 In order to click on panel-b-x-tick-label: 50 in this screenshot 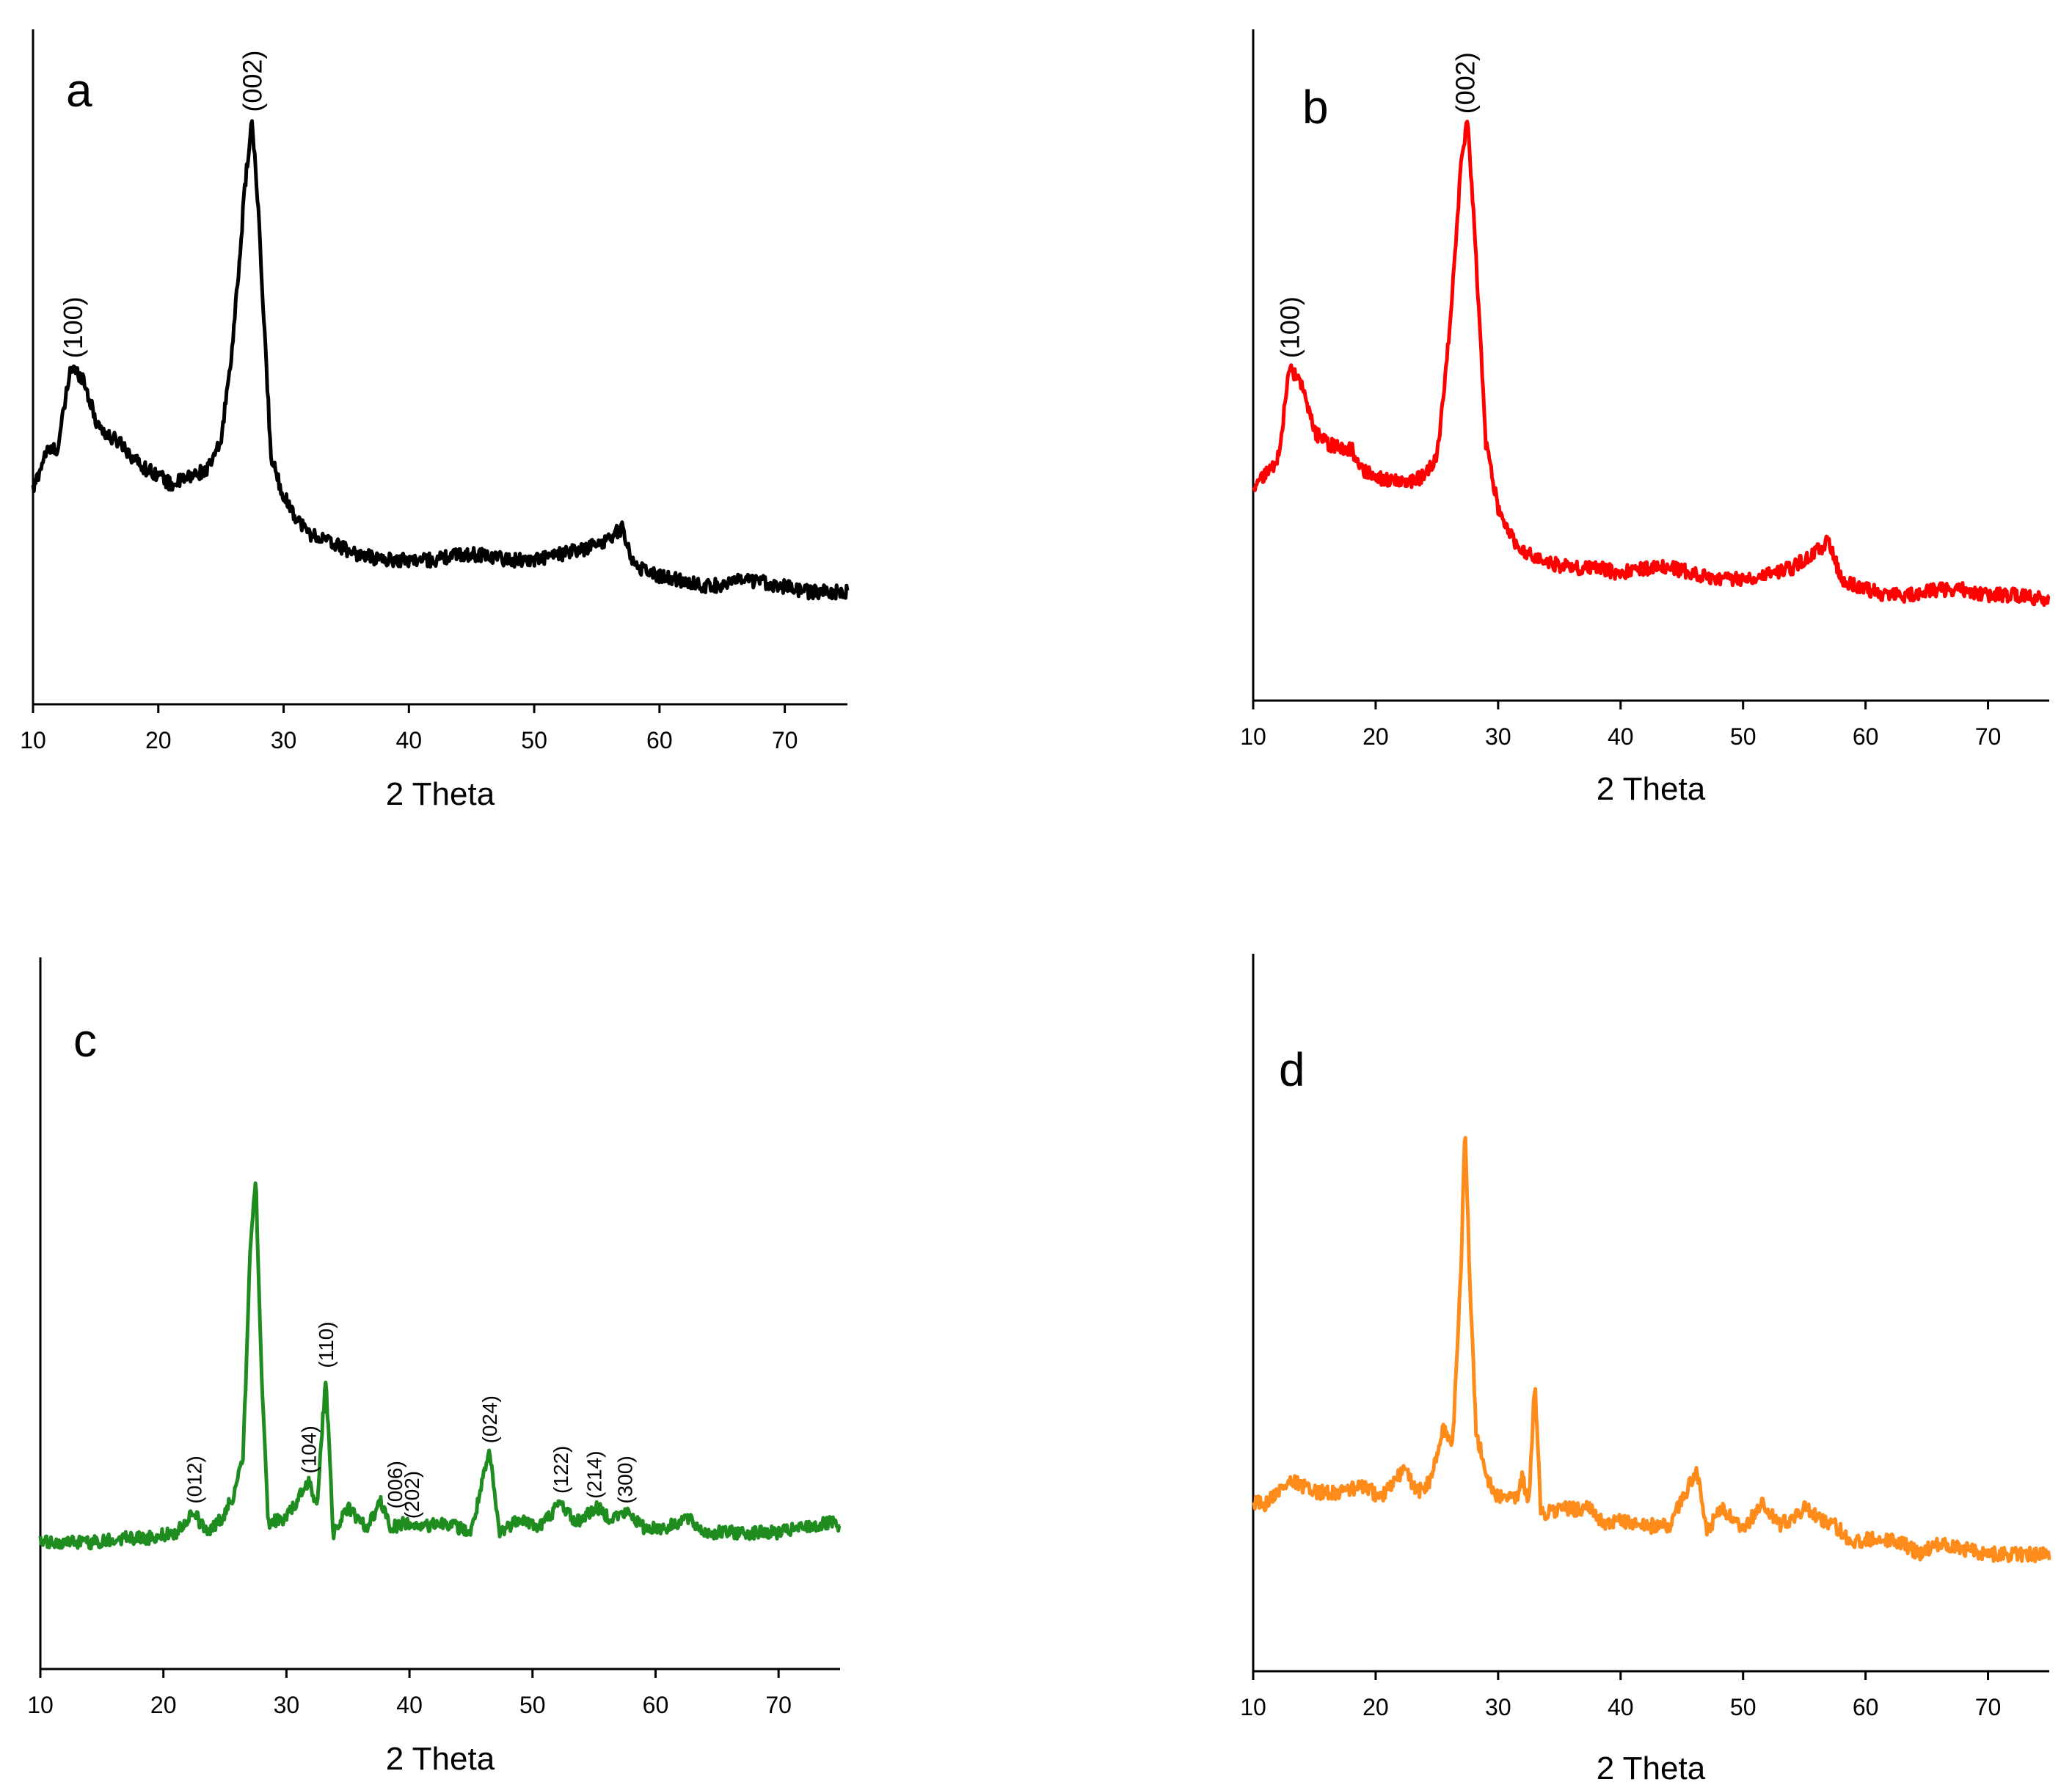, I will do `click(1743, 736)`.